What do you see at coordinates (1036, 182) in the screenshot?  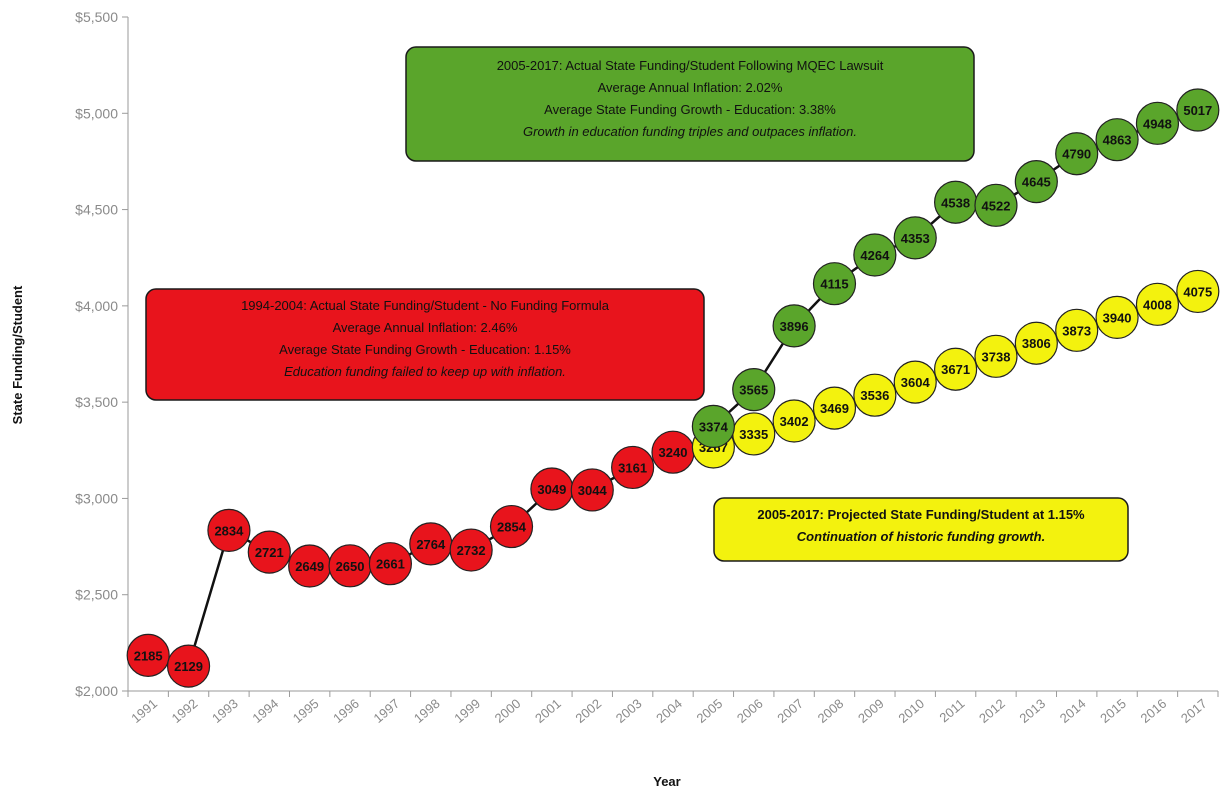 I see `data-label: 4645` at bounding box center [1036, 182].